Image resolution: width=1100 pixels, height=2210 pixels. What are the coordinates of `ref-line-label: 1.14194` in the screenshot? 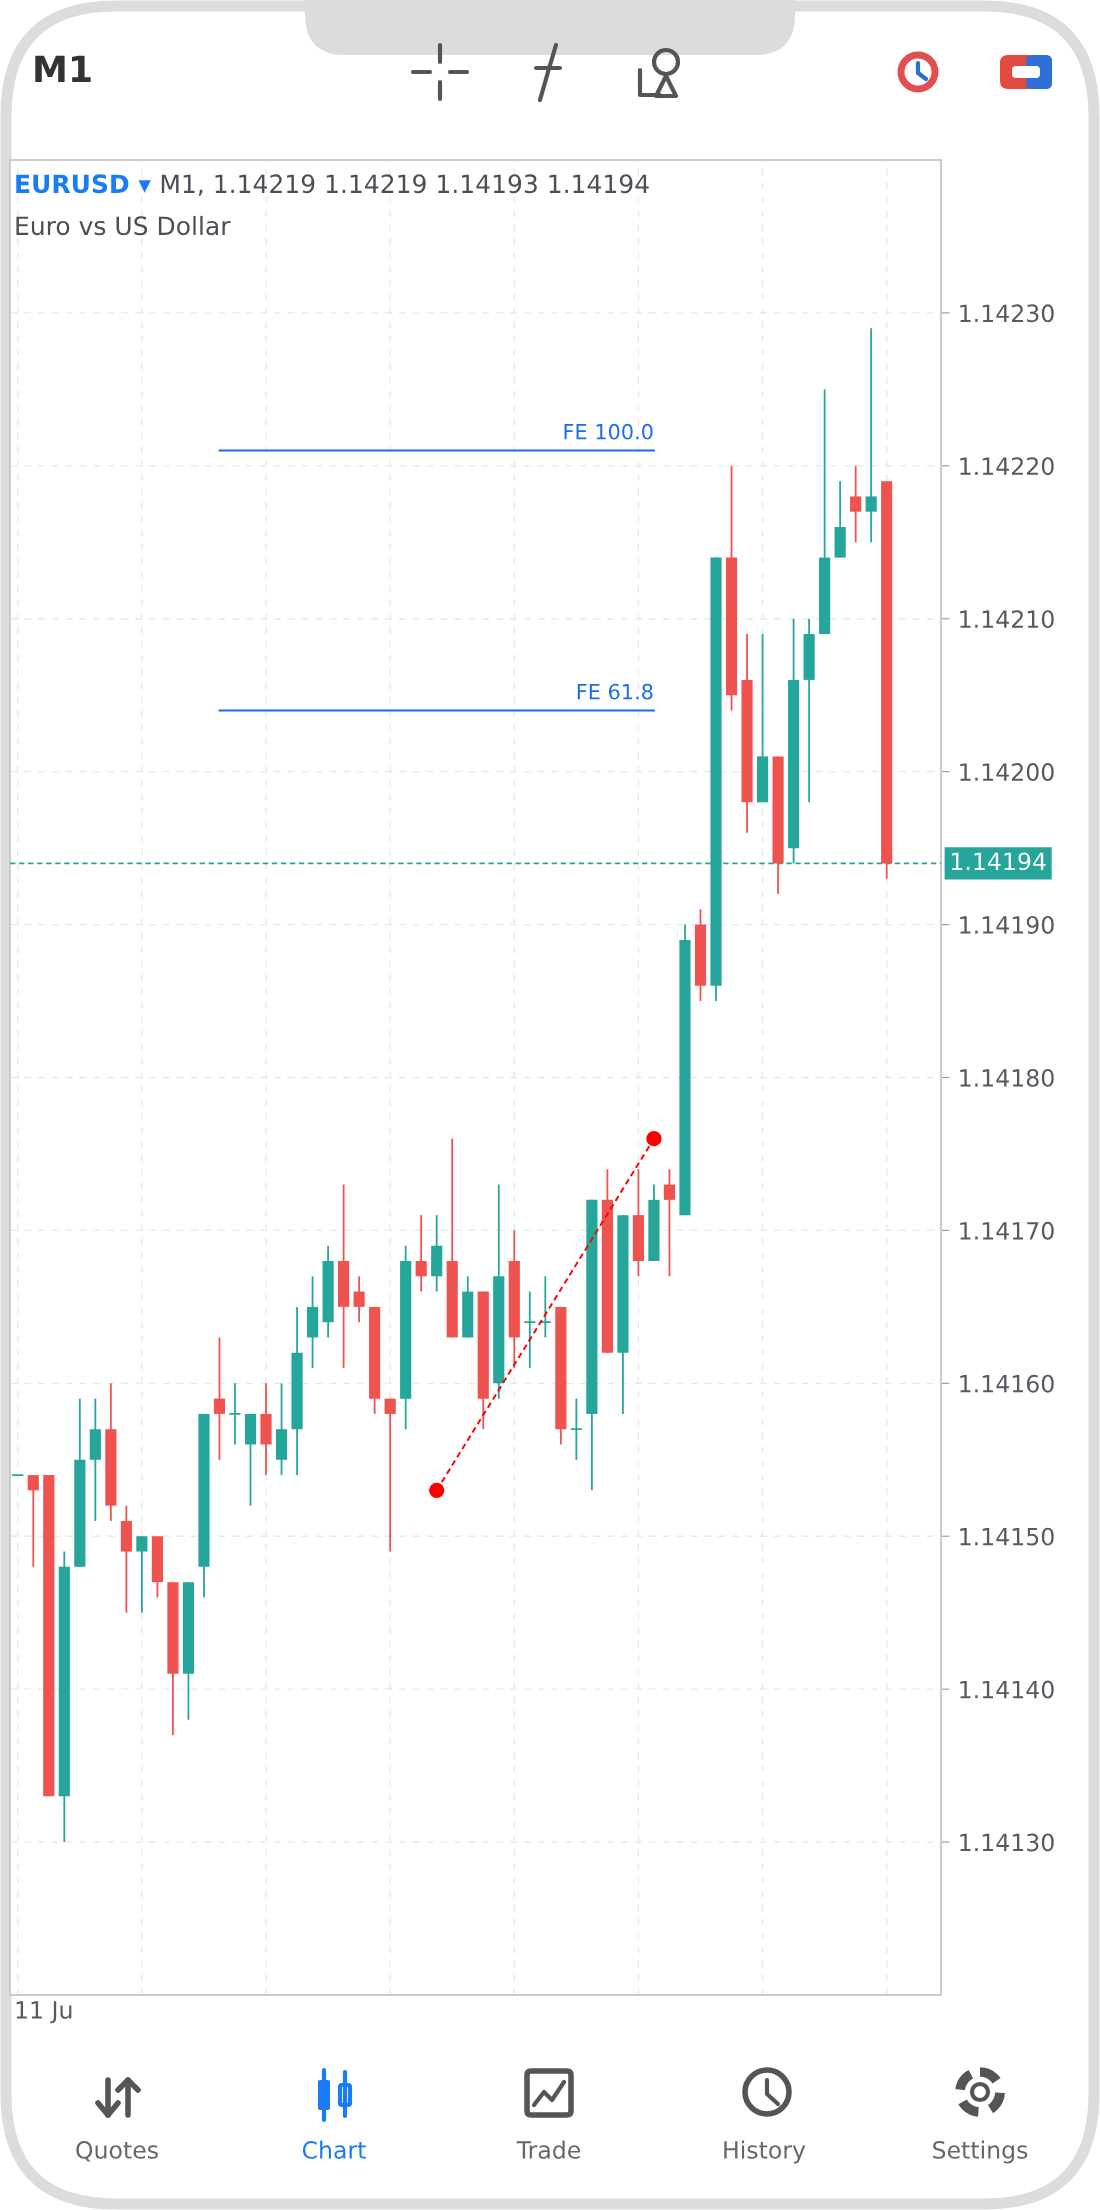 It's located at (998, 861).